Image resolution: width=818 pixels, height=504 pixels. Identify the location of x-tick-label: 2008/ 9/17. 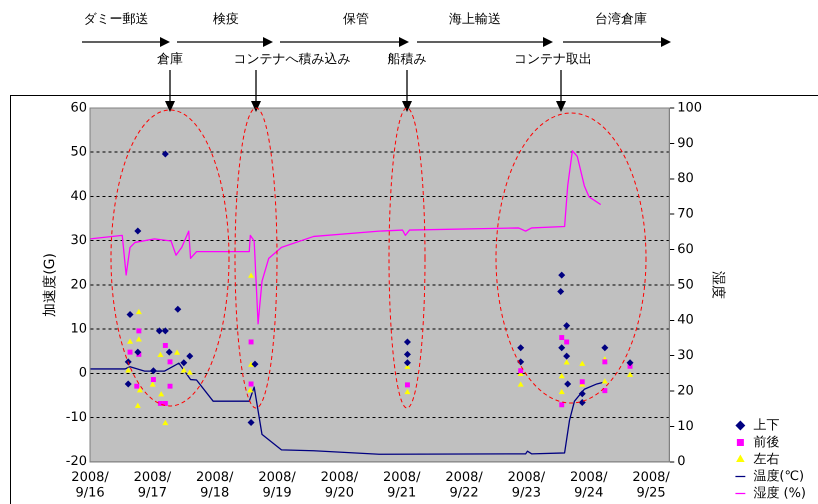
(153, 485).